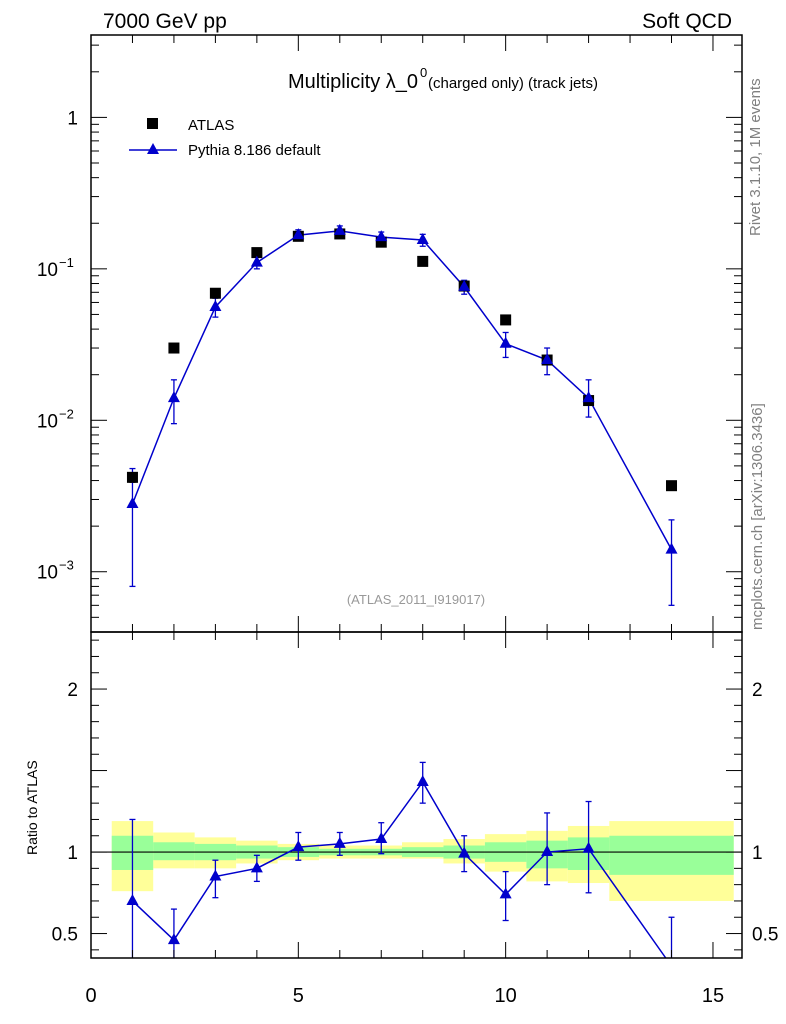  Describe the element at coordinates (72, 118) in the screenshot. I see `main-y-tick-label: 1` at that location.